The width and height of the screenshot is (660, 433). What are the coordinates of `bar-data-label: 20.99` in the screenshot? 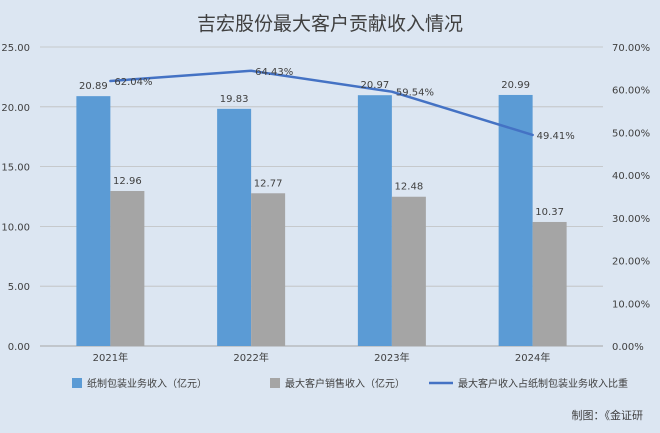 It's located at (515, 85).